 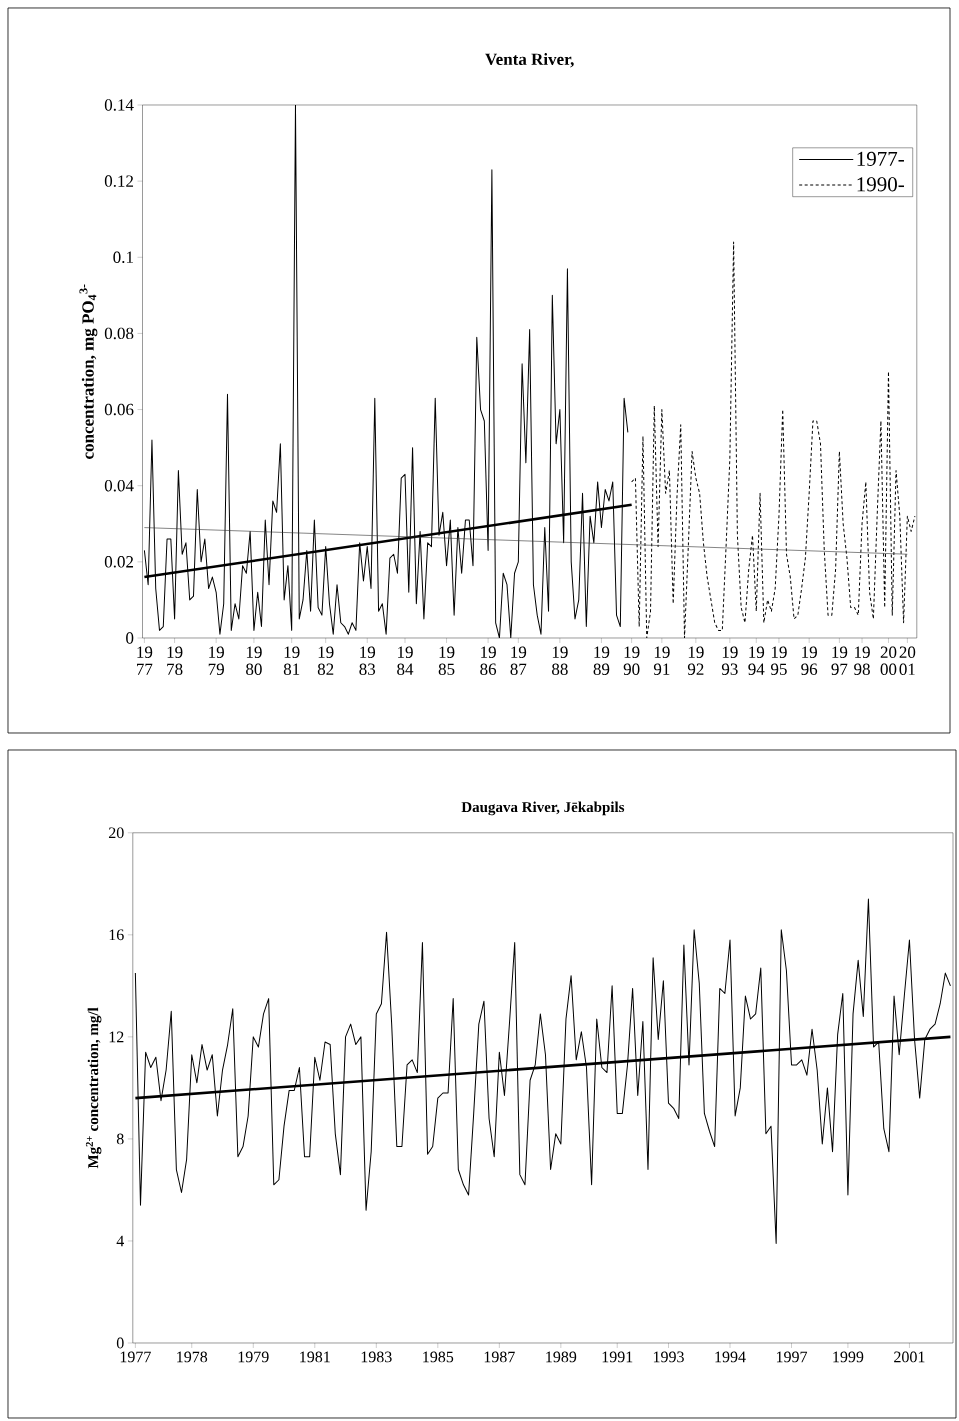 What do you see at coordinates (123, 257) in the screenshot?
I see `y-tick-label: 0.1` at bounding box center [123, 257].